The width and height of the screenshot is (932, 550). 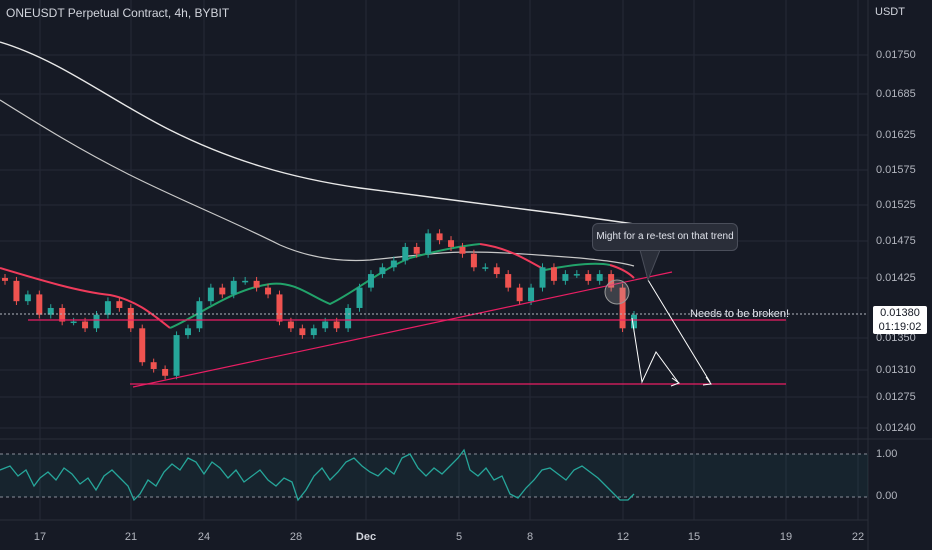 What do you see at coordinates (617, 292) in the screenshot?
I see `highlight-circle` at bounding box center [617, 292].